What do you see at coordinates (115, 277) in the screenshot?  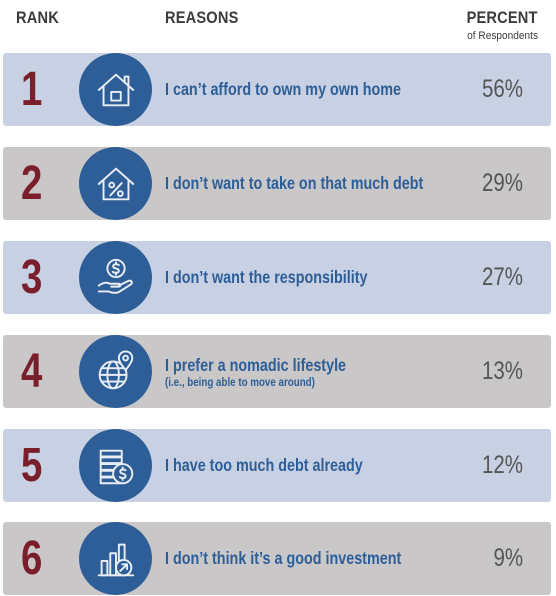 I see `hand-coin-icon` at bounding box center [115, 277].